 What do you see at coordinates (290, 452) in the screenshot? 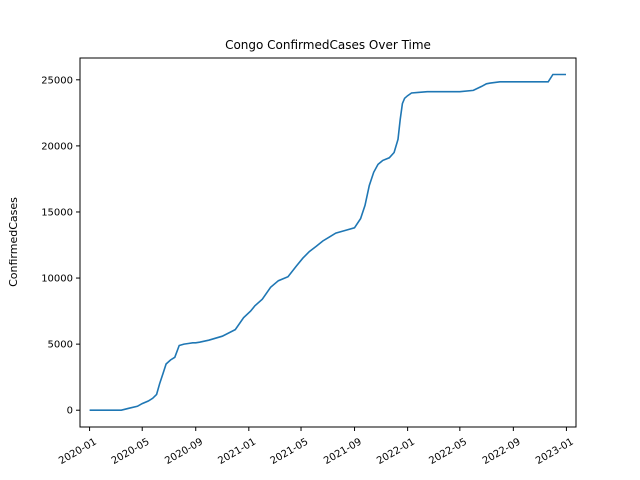
I see `x-tick-label: 2021-05` at bounding box center [290, 452].